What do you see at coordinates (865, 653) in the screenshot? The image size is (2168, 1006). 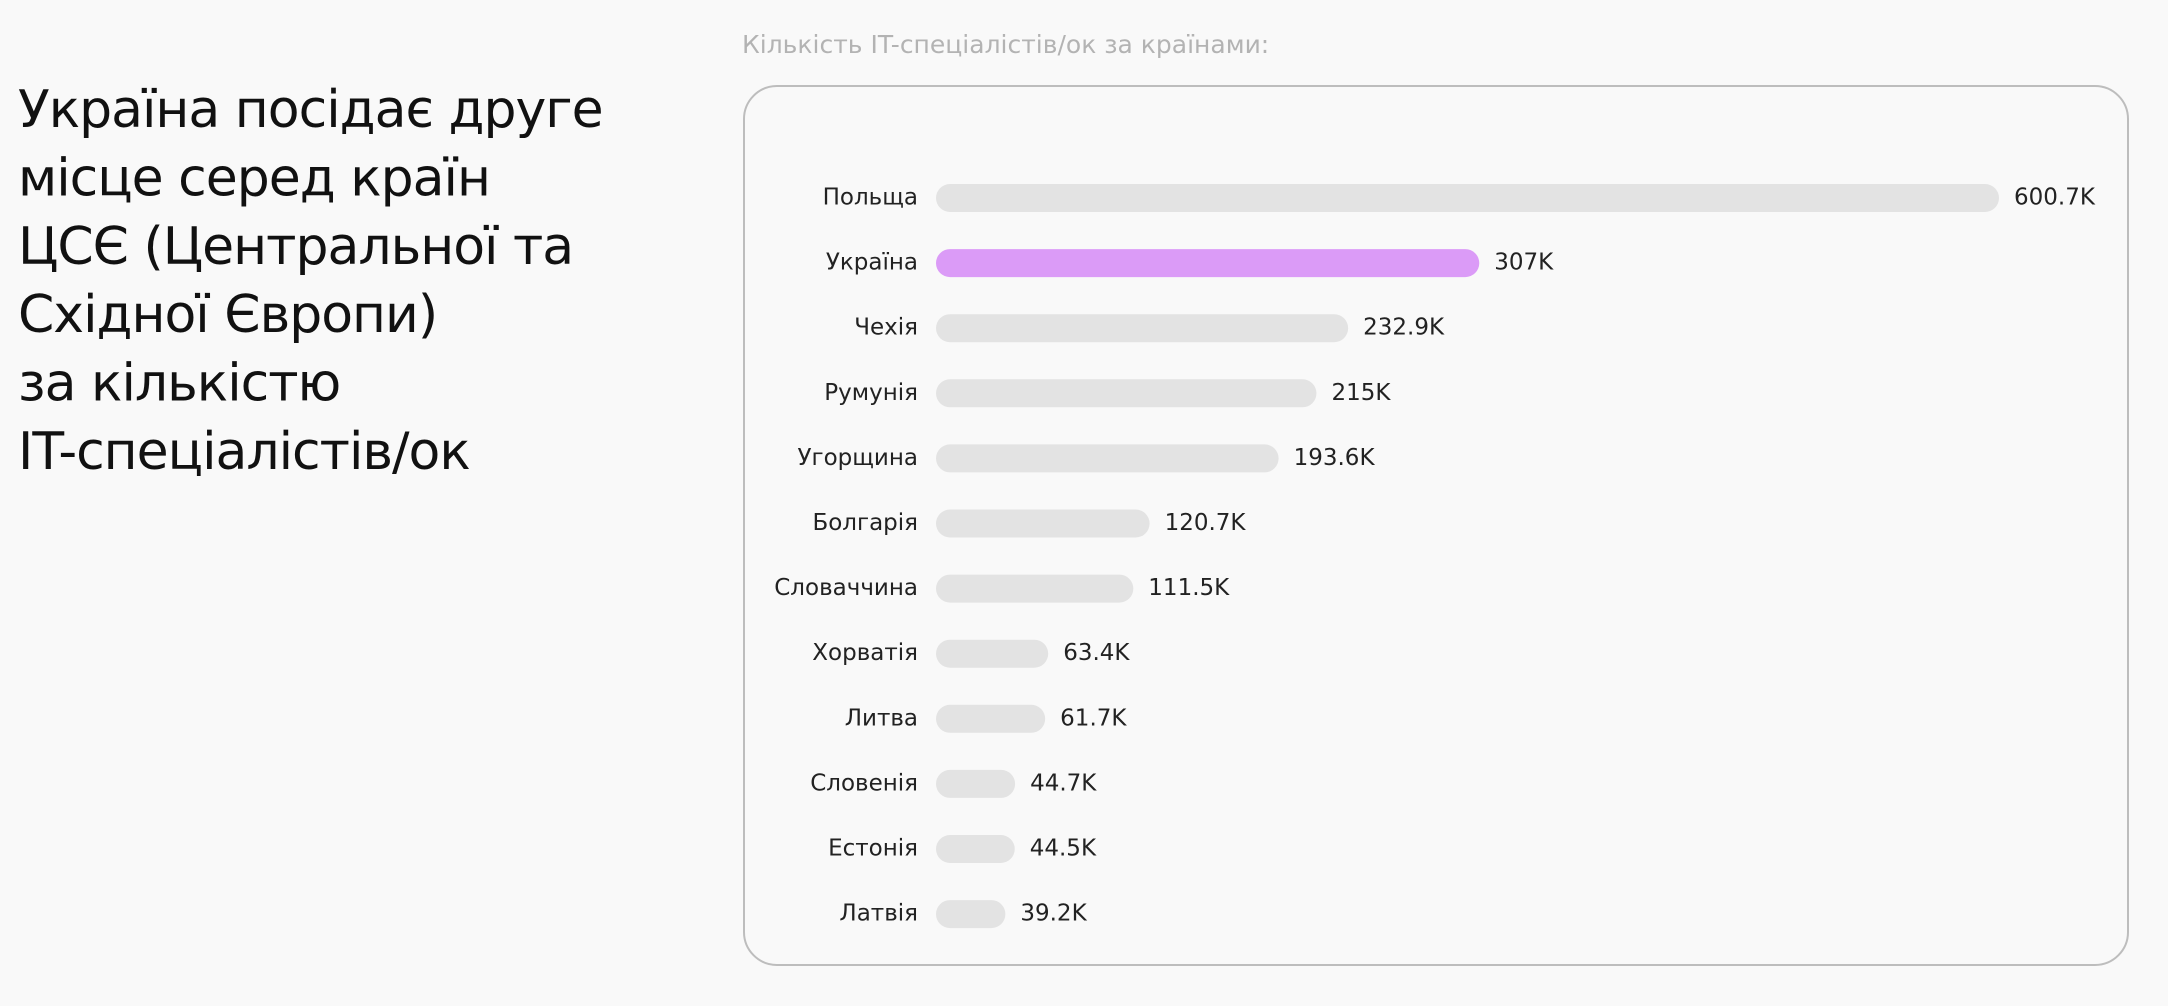 I see `category-label: Хорватія` at bounding box center [865, 653].